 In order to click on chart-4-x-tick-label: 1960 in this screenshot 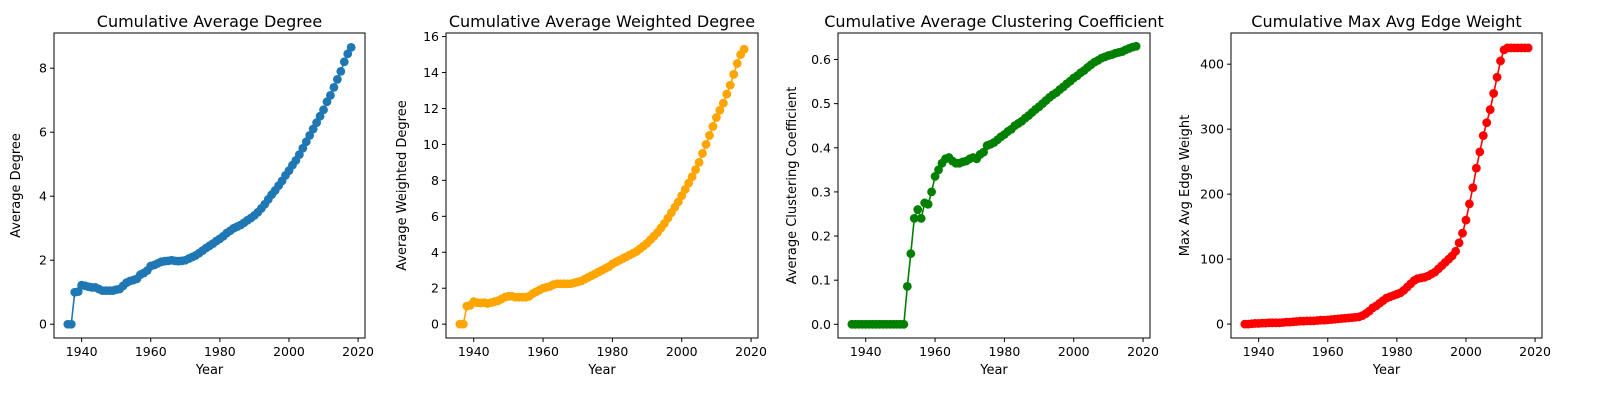, I will do `click(1328, 351)`.